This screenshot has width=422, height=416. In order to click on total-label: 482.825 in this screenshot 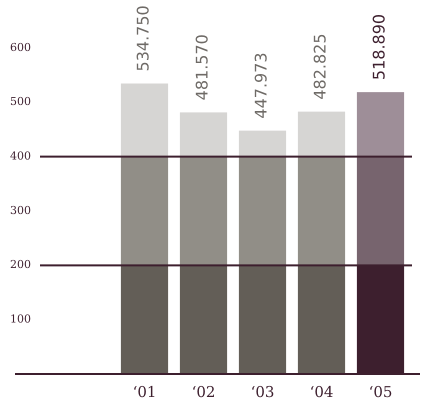, I will do `click(320, 66)`.